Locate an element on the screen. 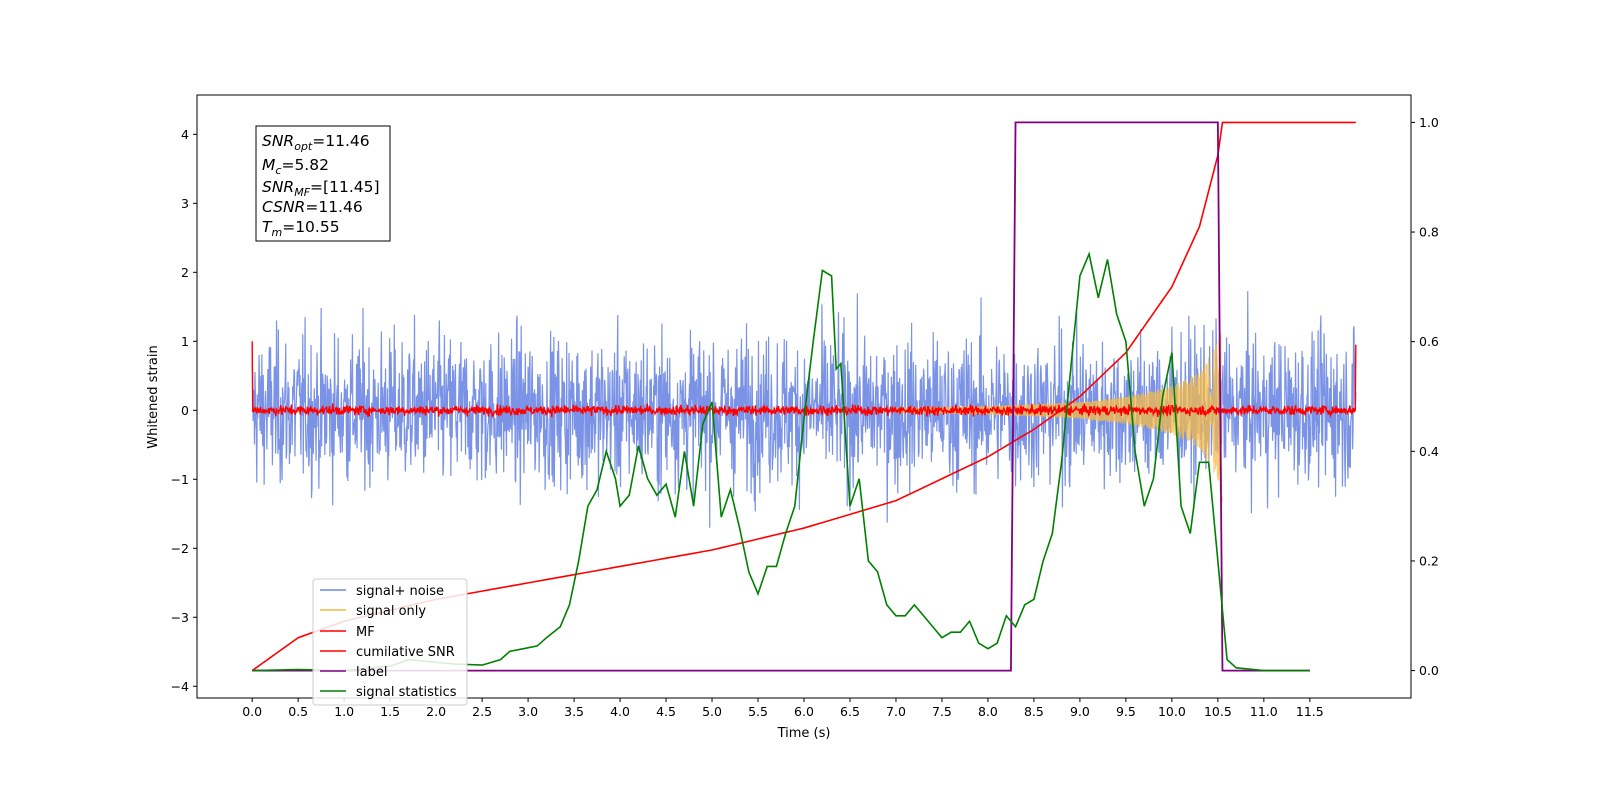  x-tick-label: 11.0 is located at coordinates (1264, 711).